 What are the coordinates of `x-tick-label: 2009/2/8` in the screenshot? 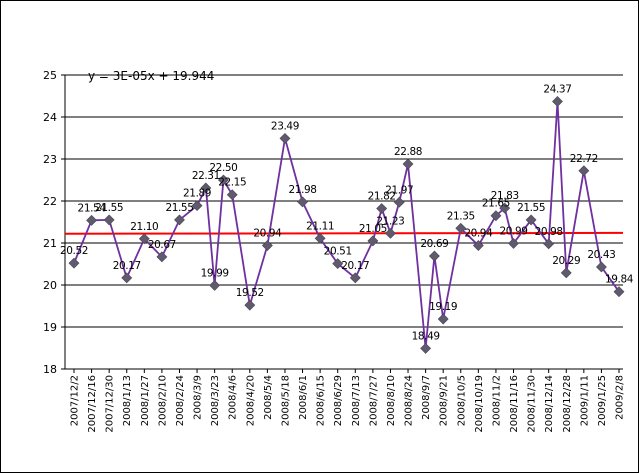 It's located at (620, 397).